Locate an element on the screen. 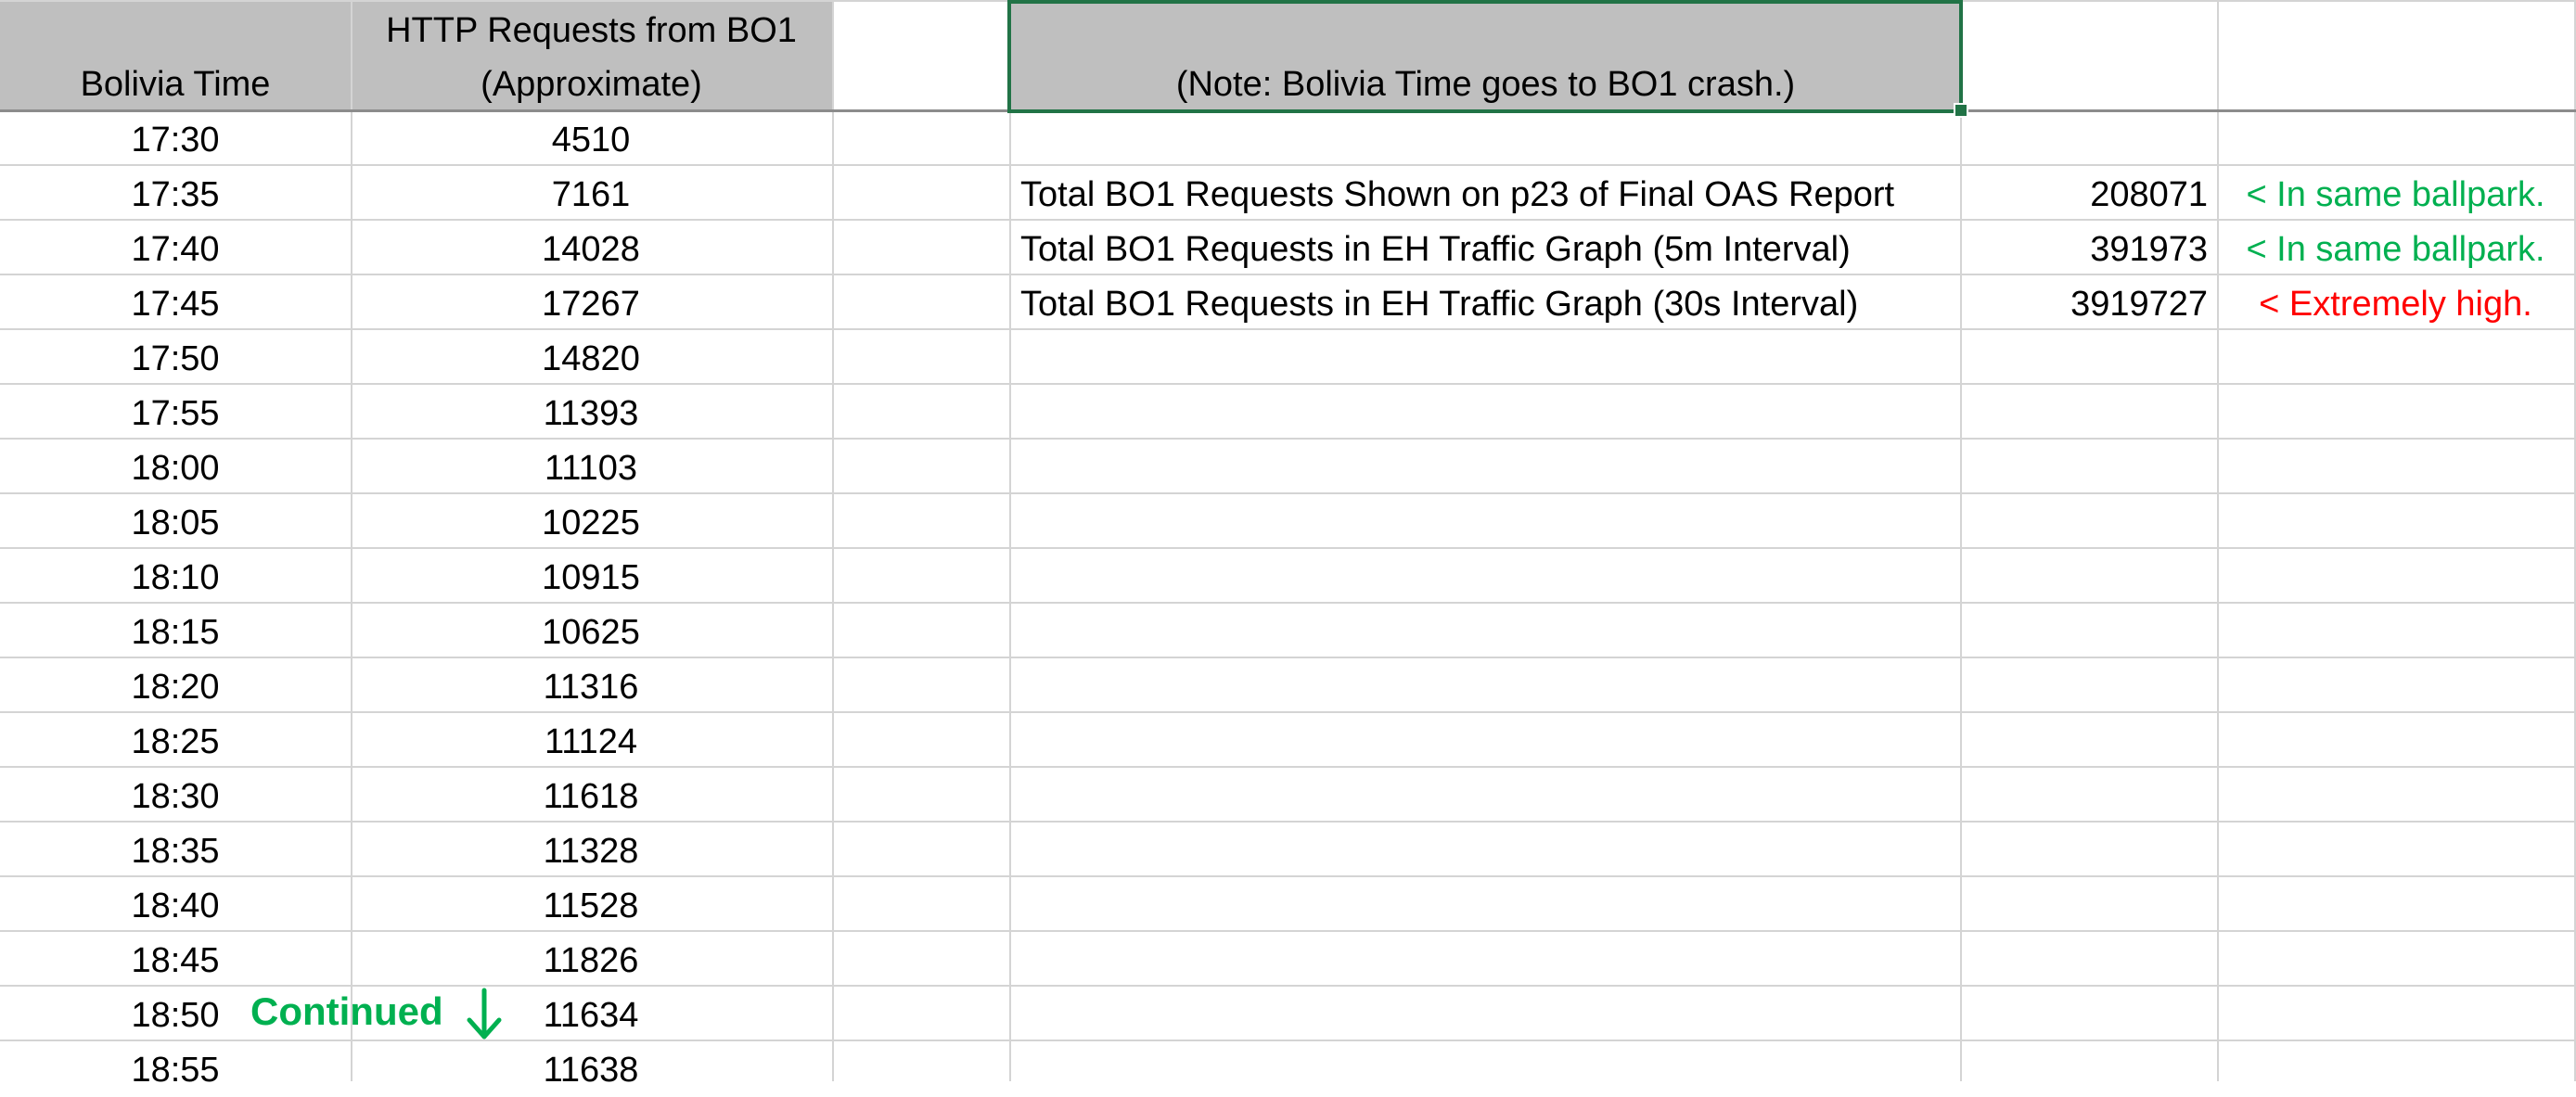 The width and height of the screenshot is (2576, 1097). cell-http-requests: 11826 is located at coordinates (591, 961).